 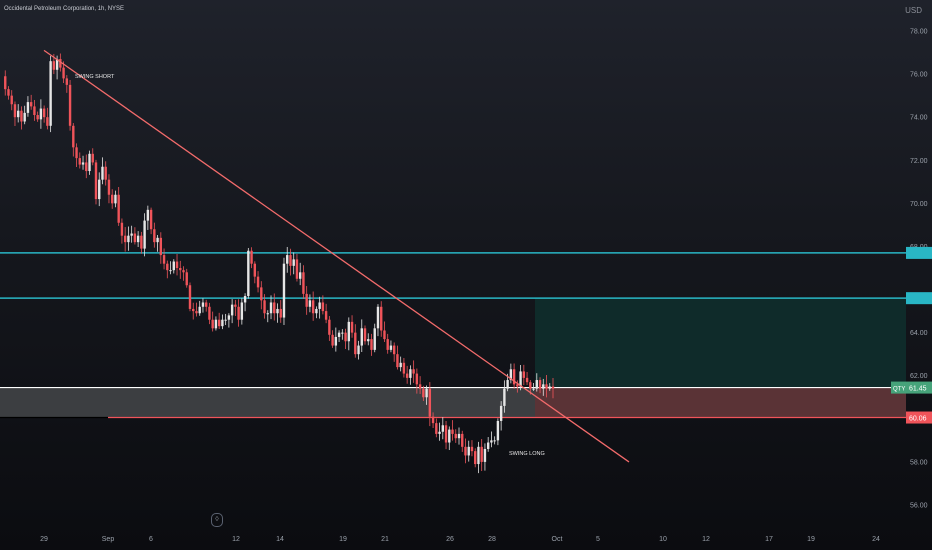 I want to click on y-tick-label: 76.00, so click(x=919, y=75).